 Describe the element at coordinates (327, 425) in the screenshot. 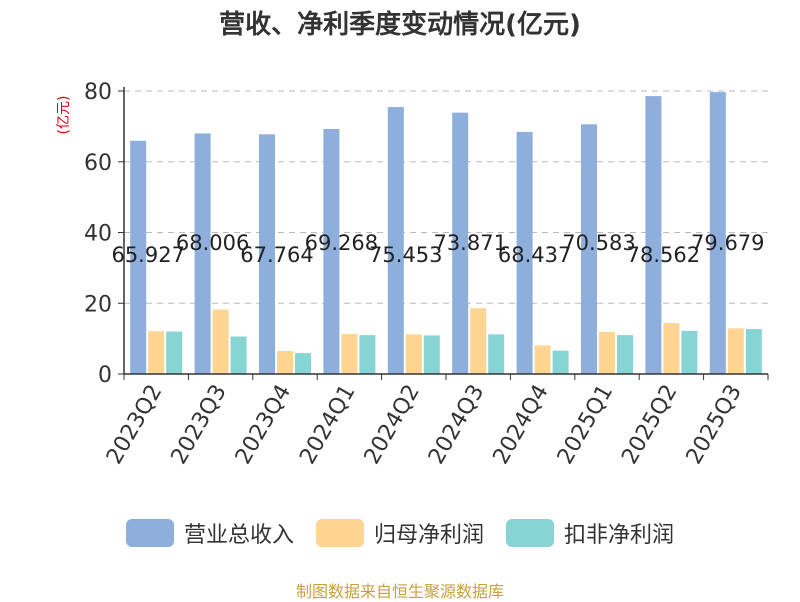

I see `x-tick-label: 2024Q1` at that location.